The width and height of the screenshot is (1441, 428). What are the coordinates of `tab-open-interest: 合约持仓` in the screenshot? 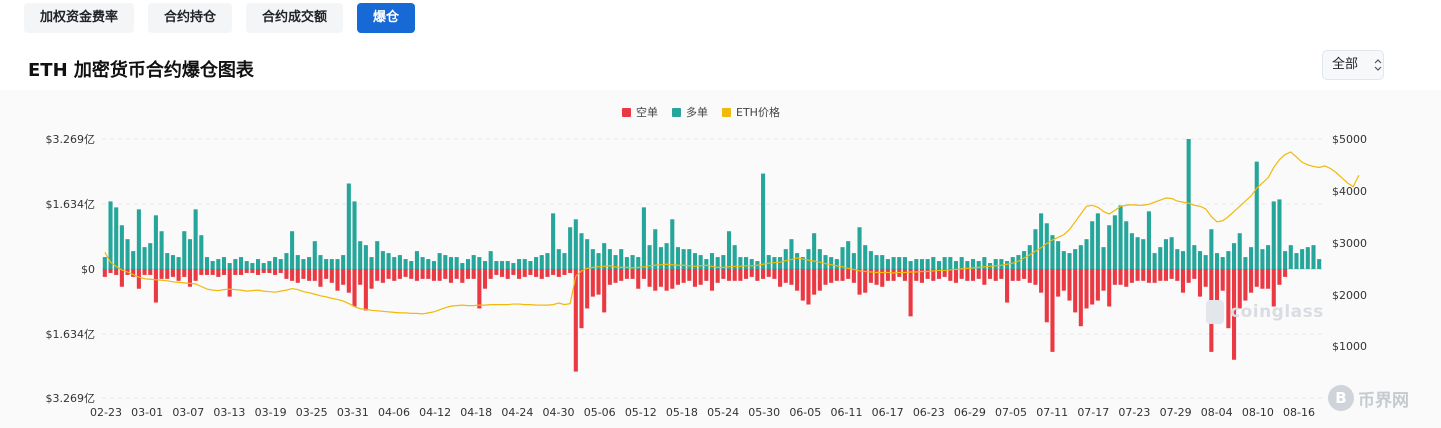 It's located at (190, 18).